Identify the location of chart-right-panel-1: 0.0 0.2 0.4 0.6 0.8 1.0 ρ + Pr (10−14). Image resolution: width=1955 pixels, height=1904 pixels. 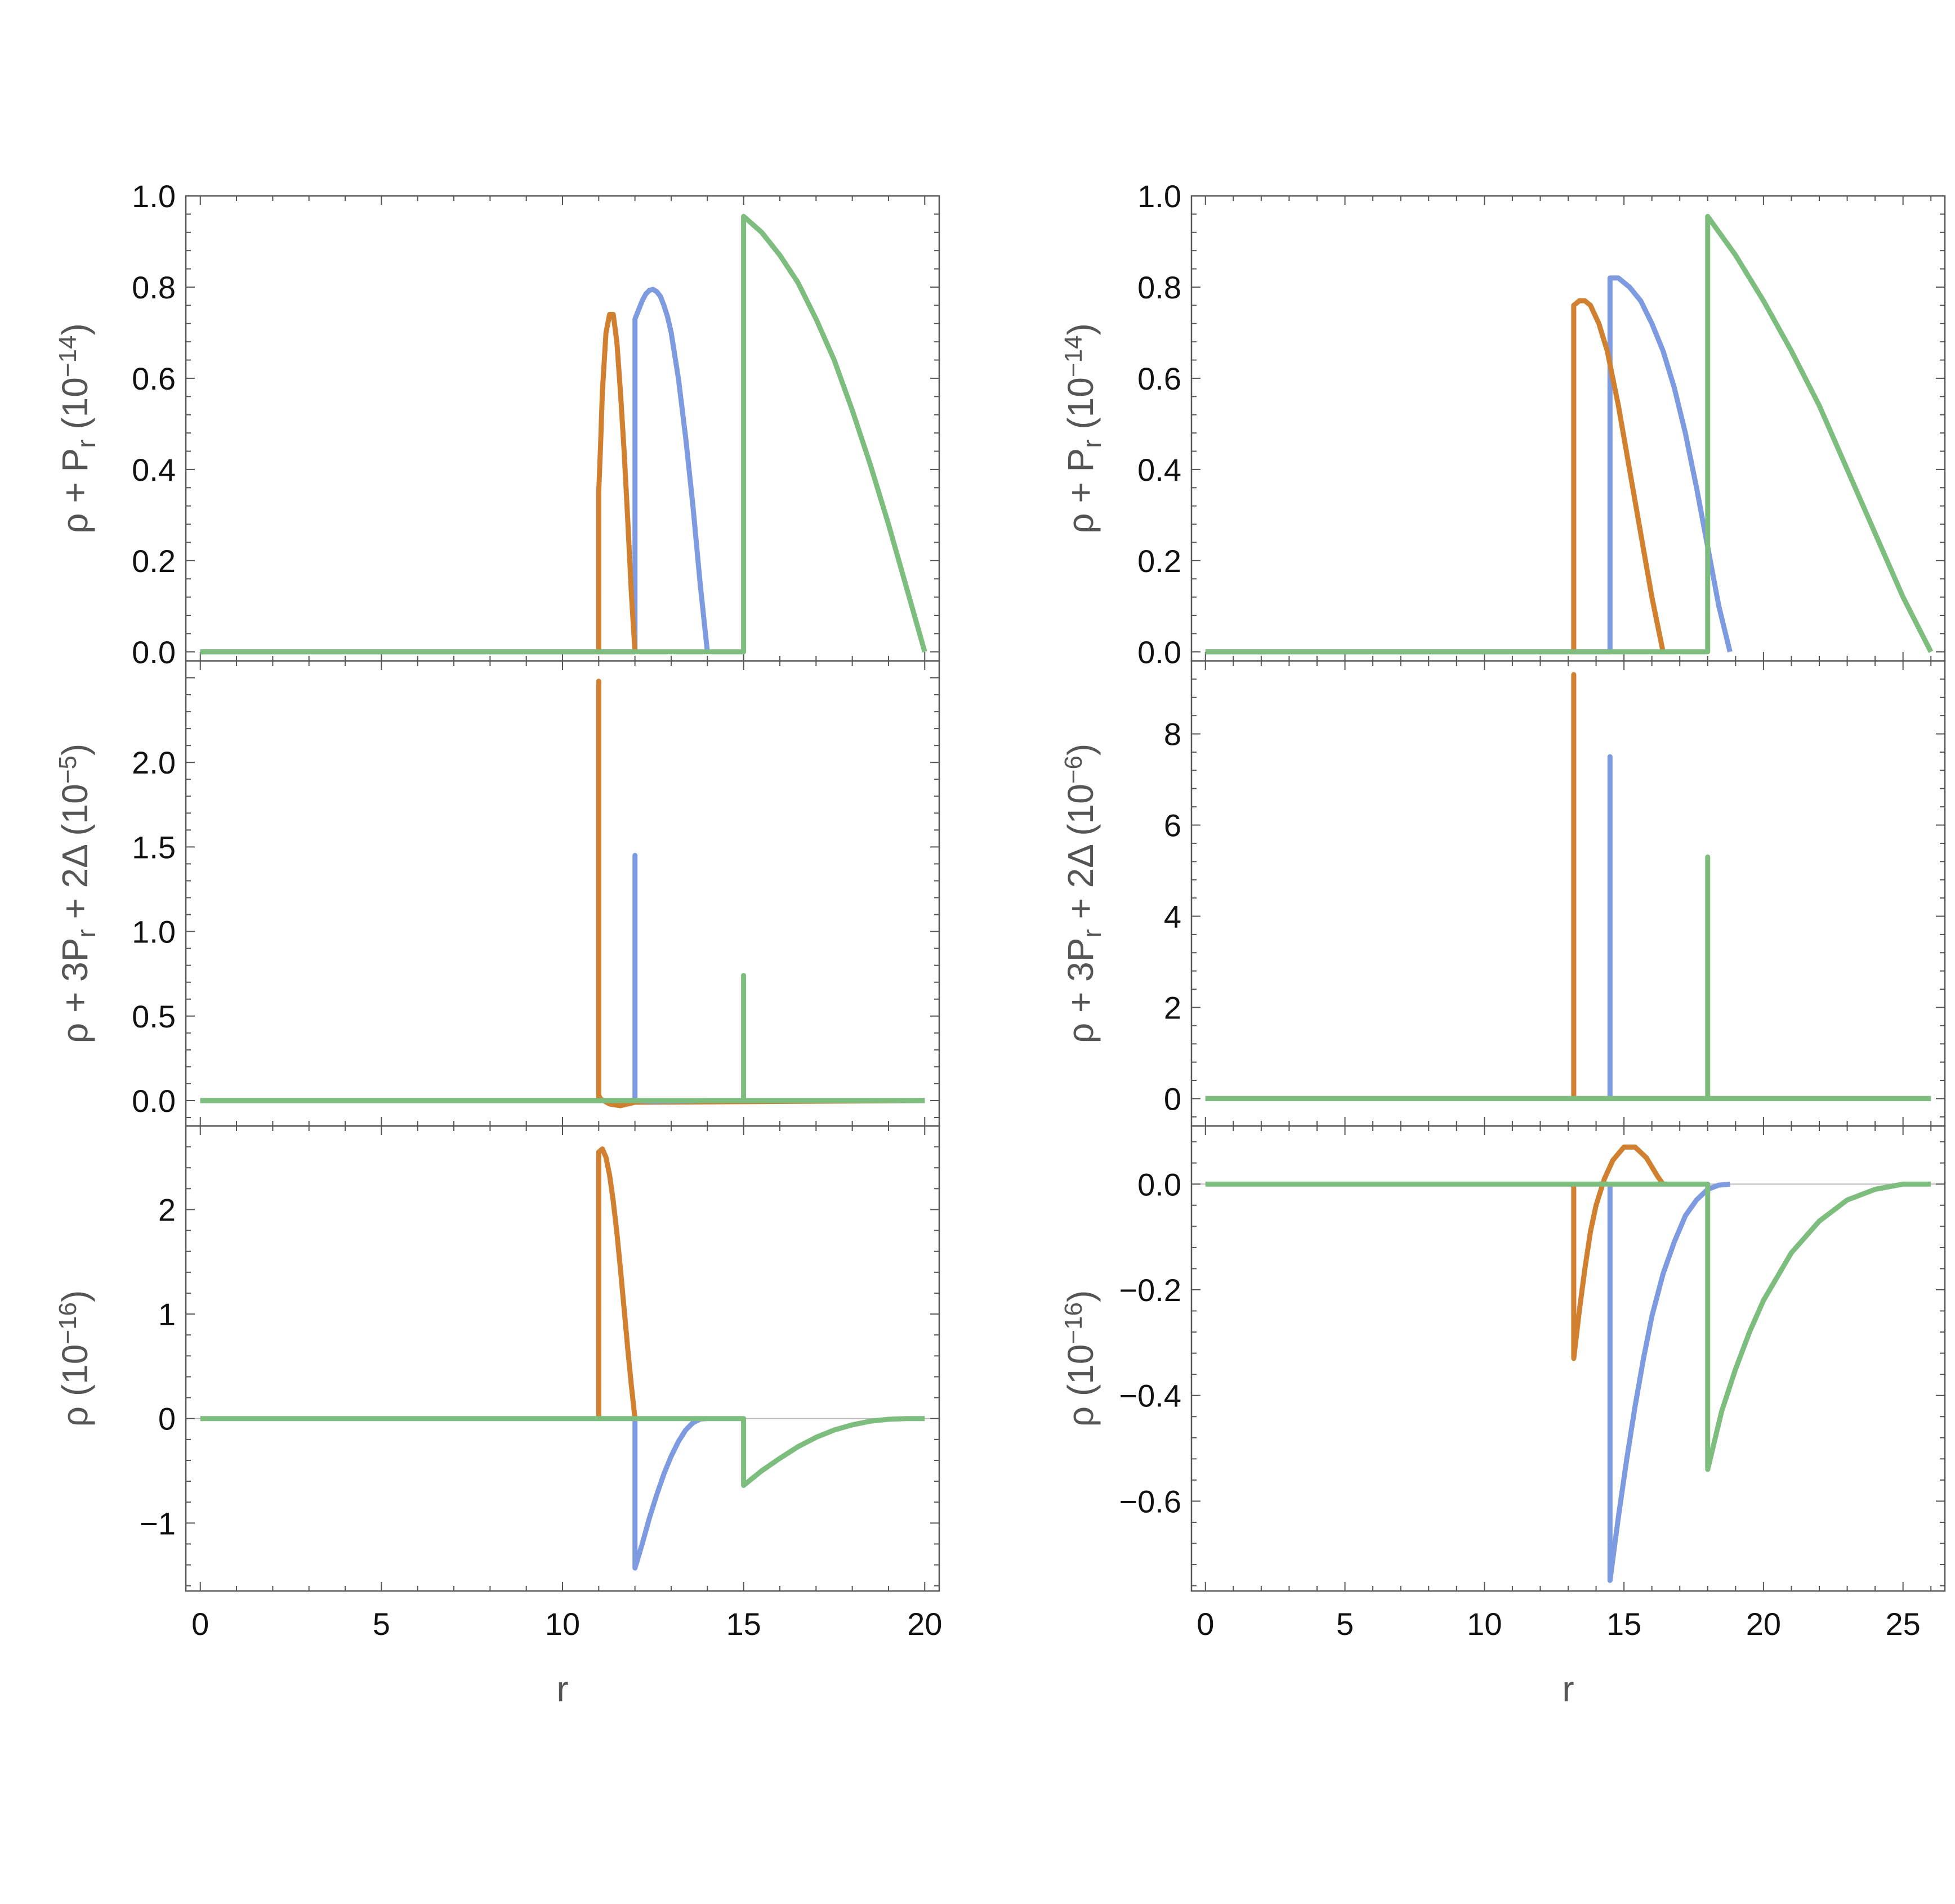
(1503, 424).